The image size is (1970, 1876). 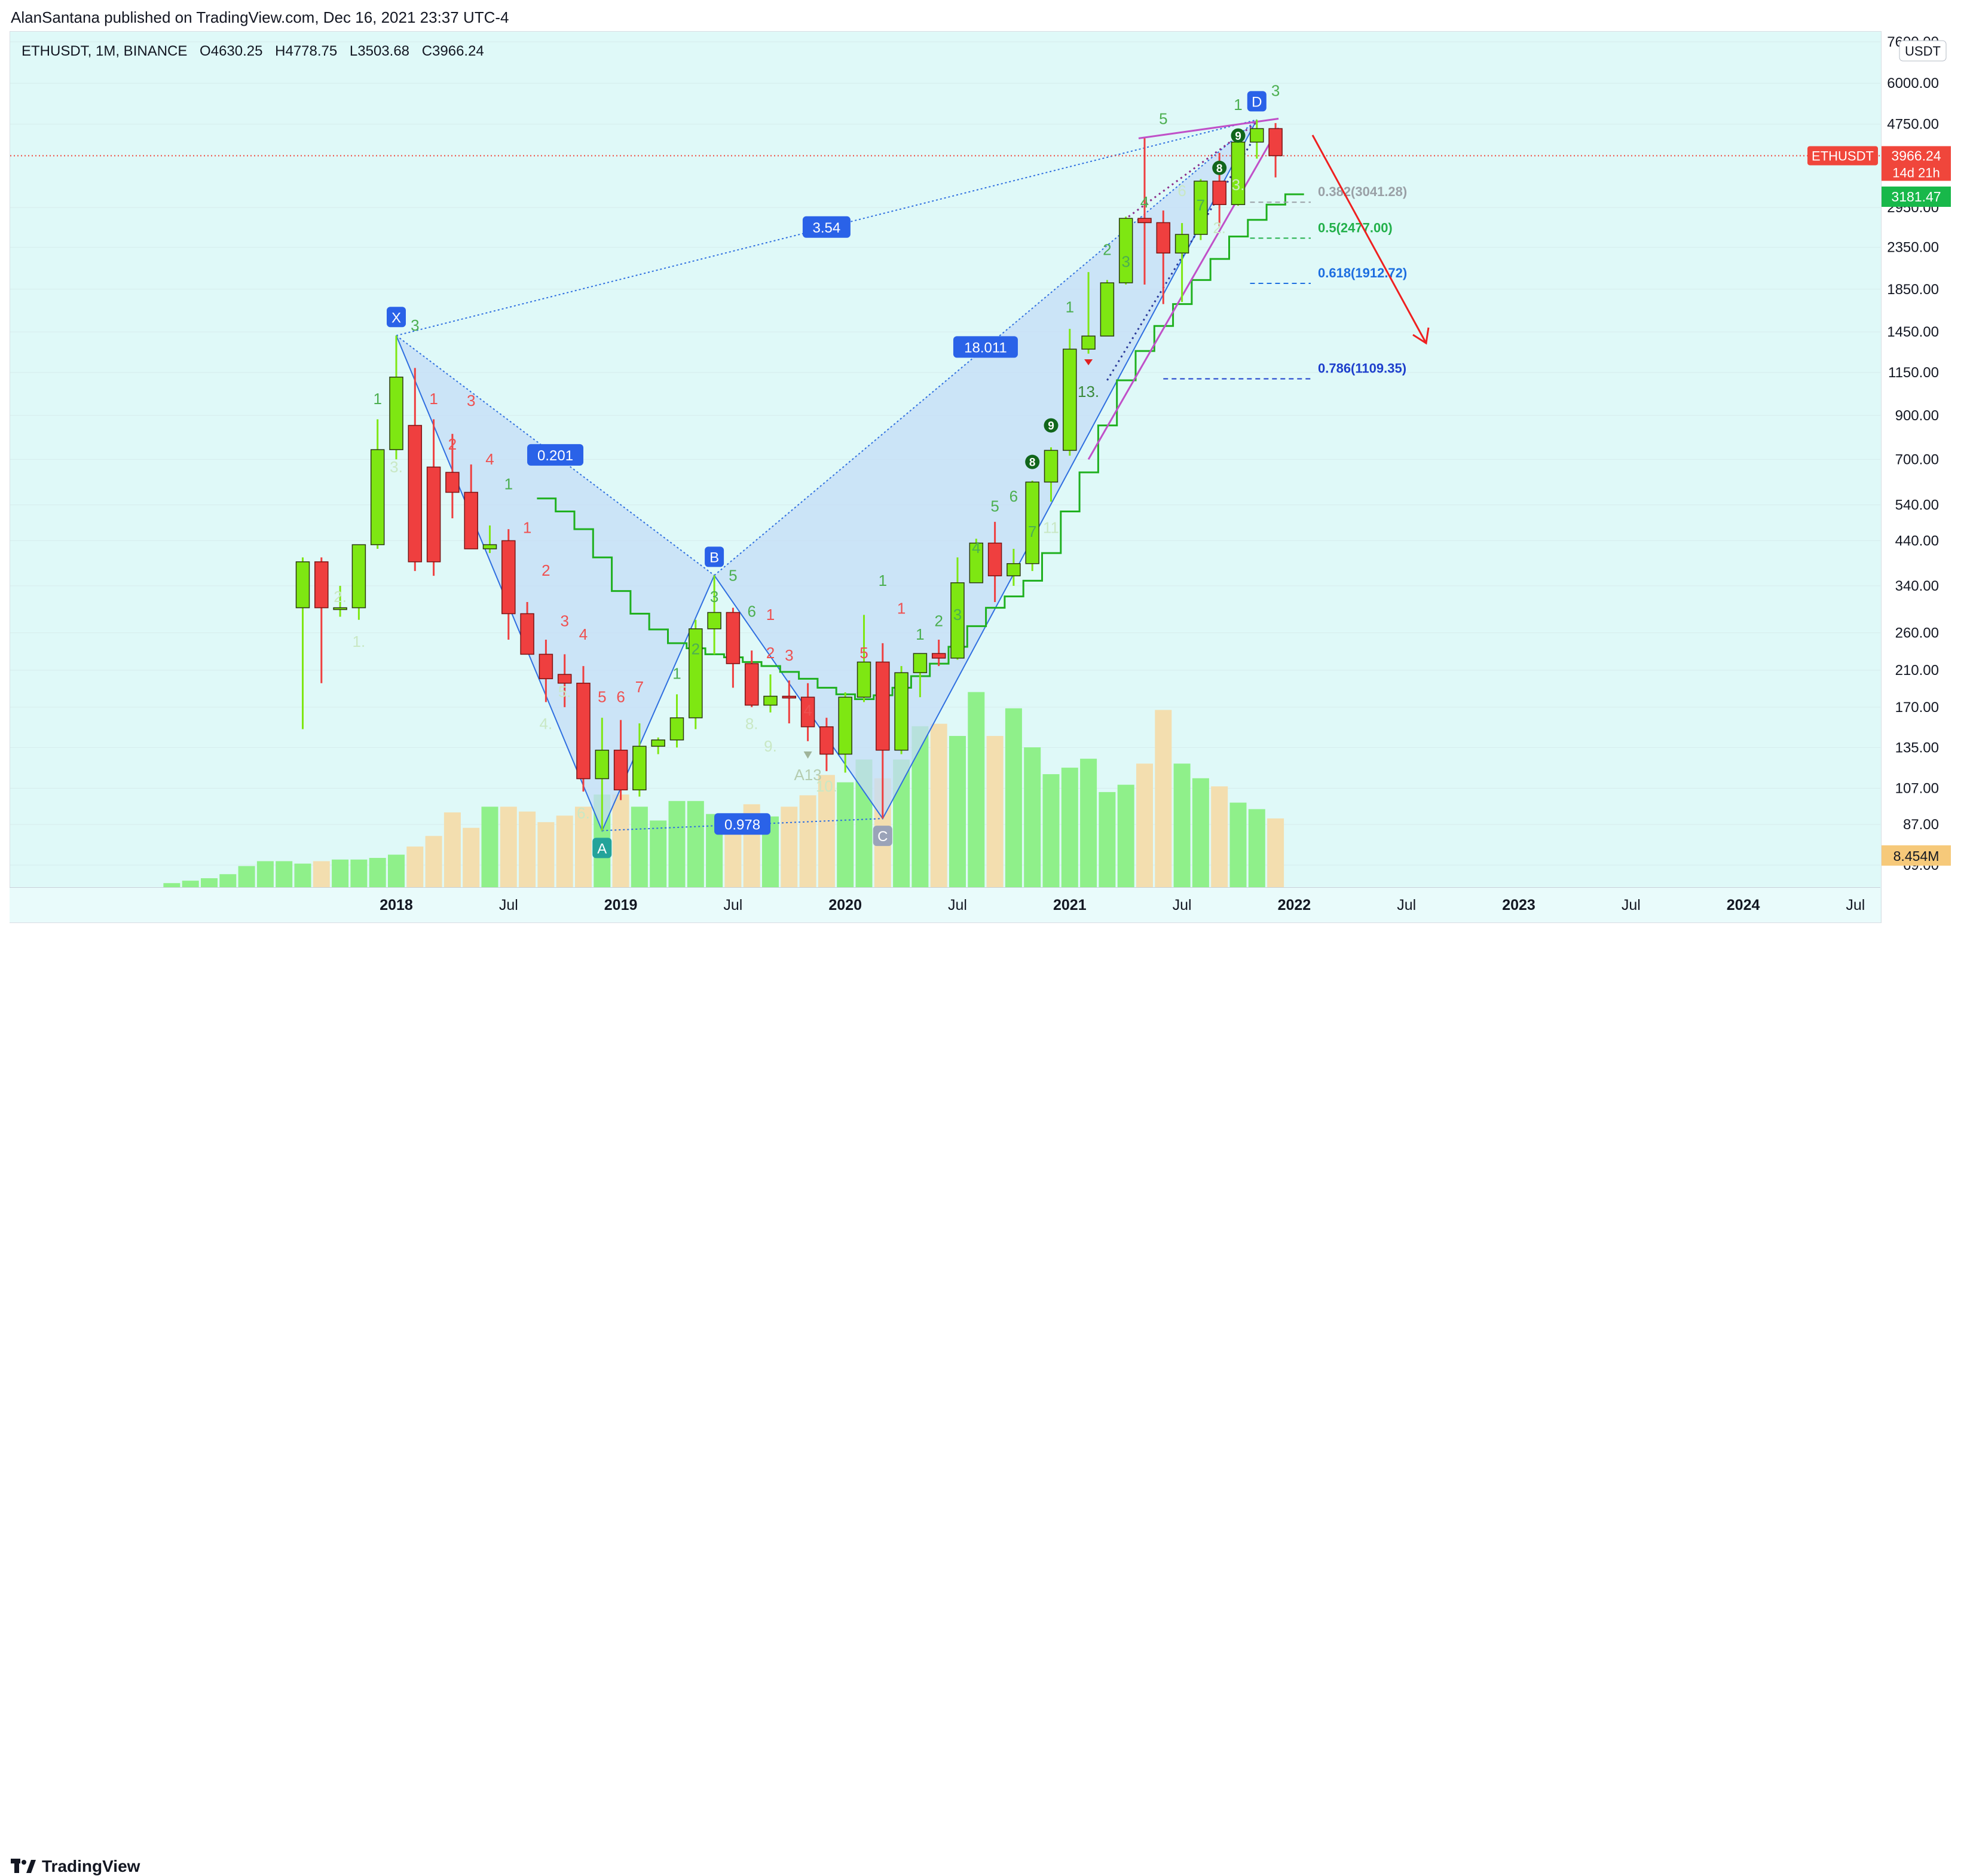 What do you see at coordinates (379, 51) in the screenshot?
I see `low-value: L3503.68` at bounding box center [379, 51].